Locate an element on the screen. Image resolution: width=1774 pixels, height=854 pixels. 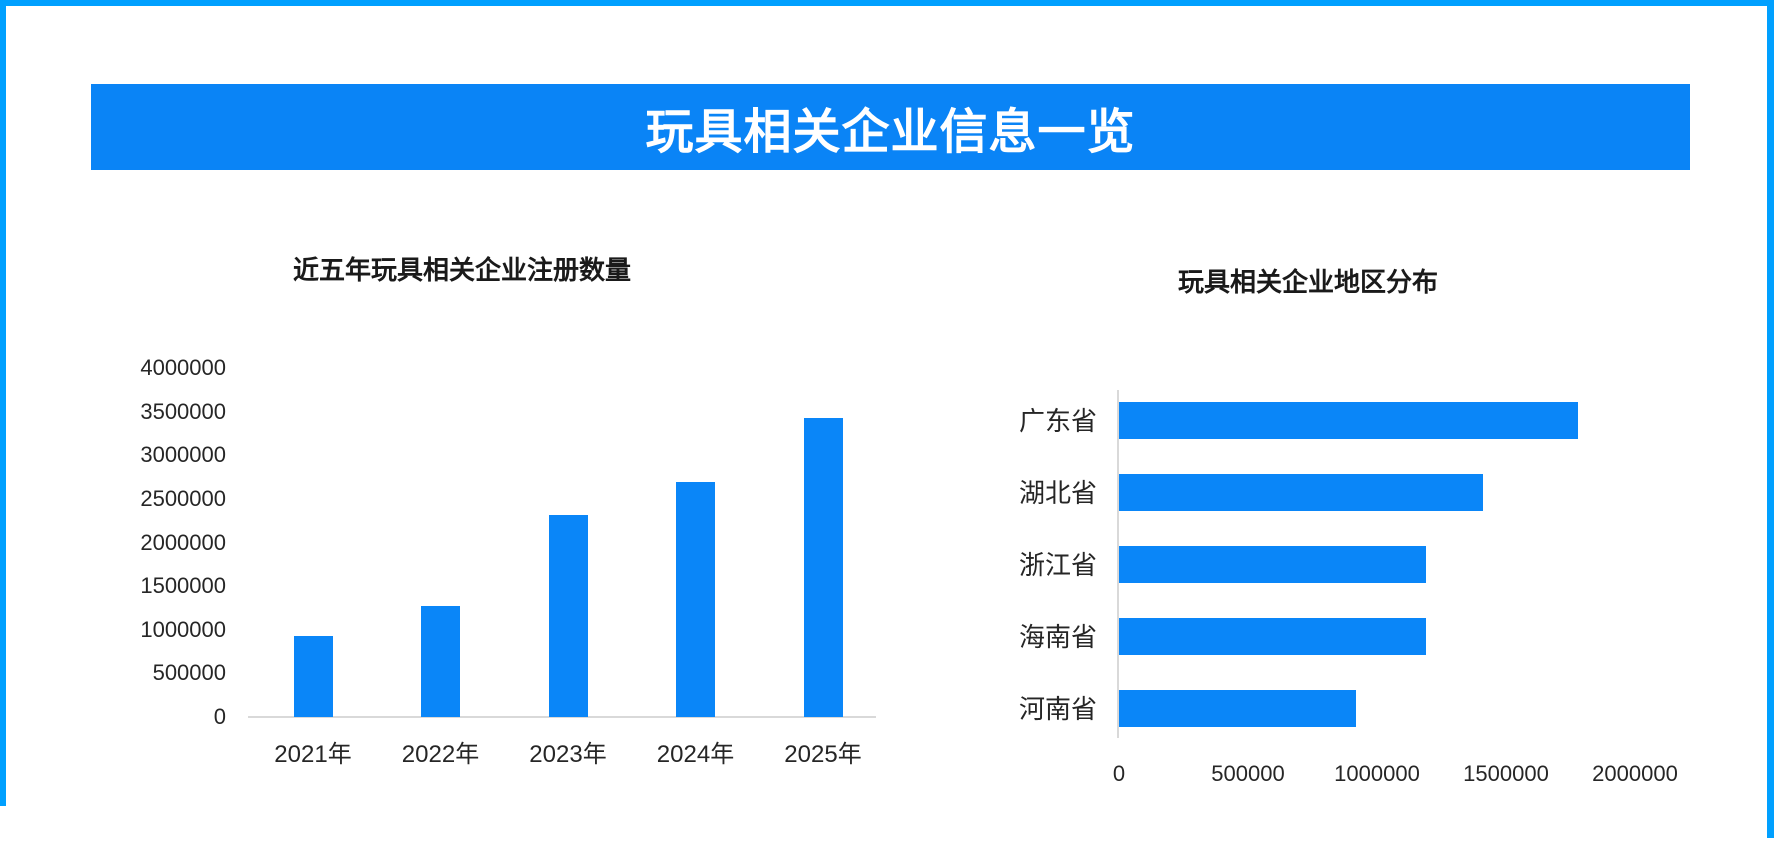
right-border is located at coordinates (1770, 419).